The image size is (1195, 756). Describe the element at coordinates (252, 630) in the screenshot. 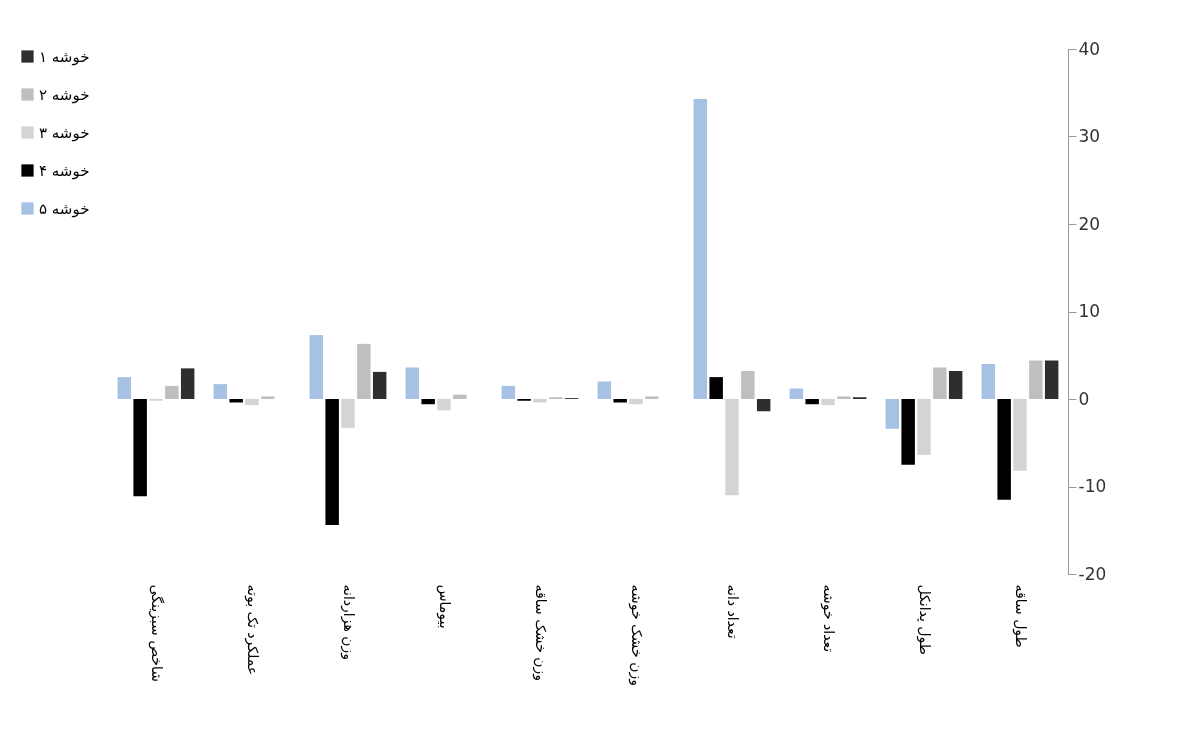

I see `x-tick-label: عملکرد تک بوته` at that location.